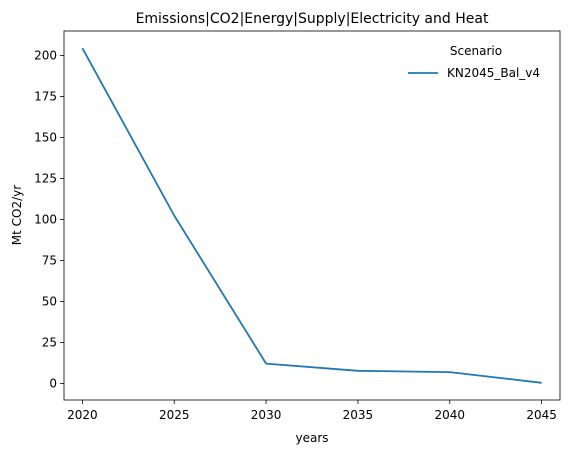 This screenshot has height=456, width=569. I want to click on y-tick-label: 200, so click(45, 56).